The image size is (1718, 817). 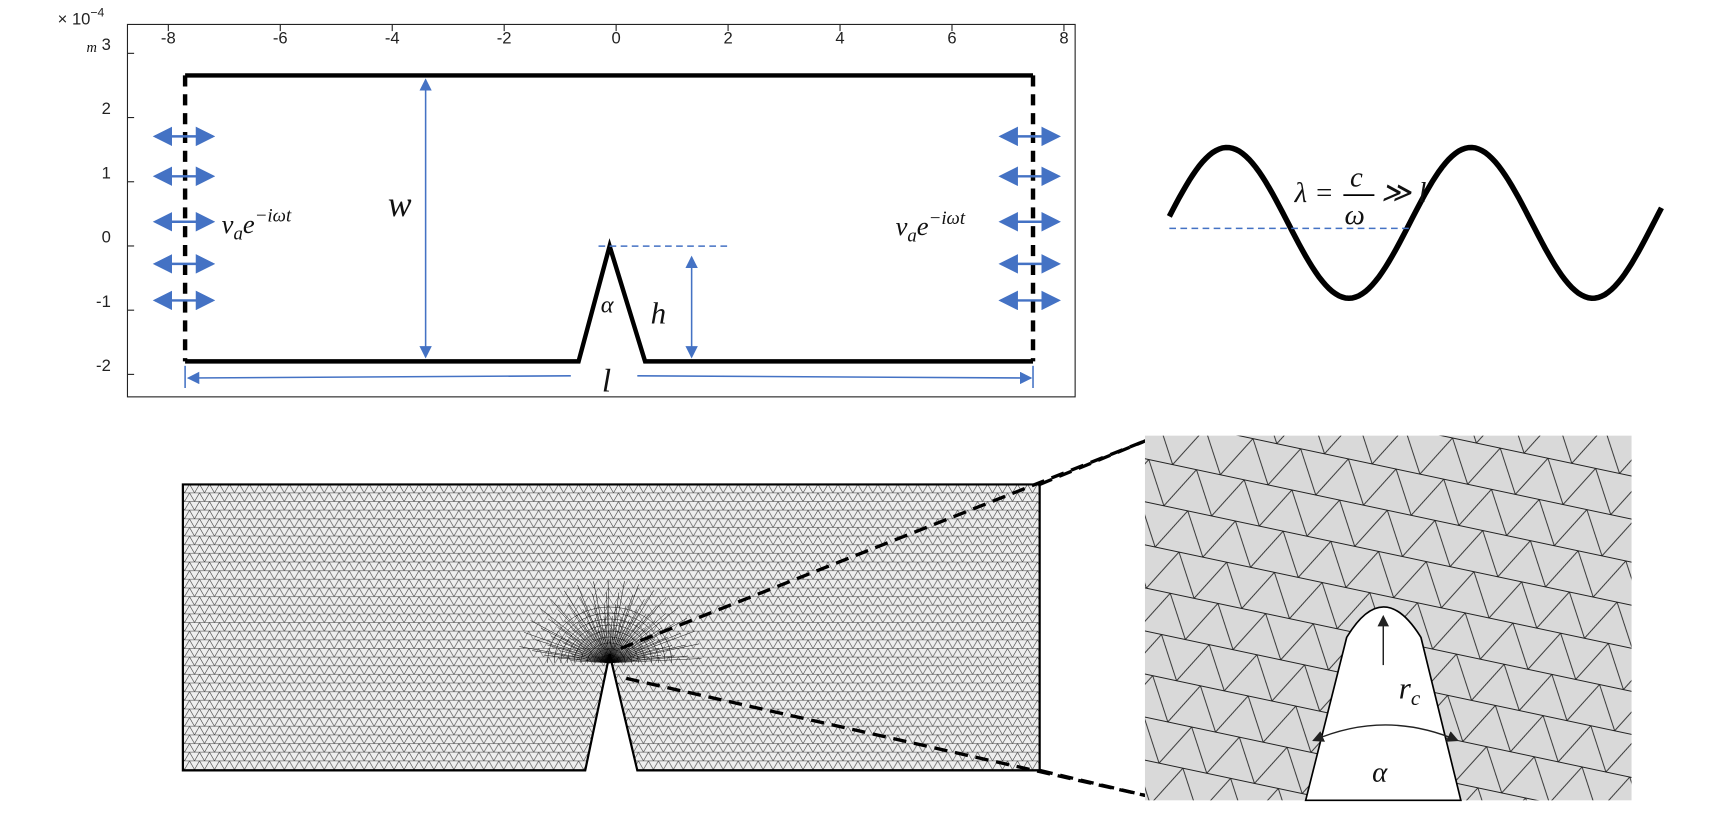 What do you see at coordinates (659, 313) in the screenshot?
I see `label-h: h` at bounding box center [659, 313].